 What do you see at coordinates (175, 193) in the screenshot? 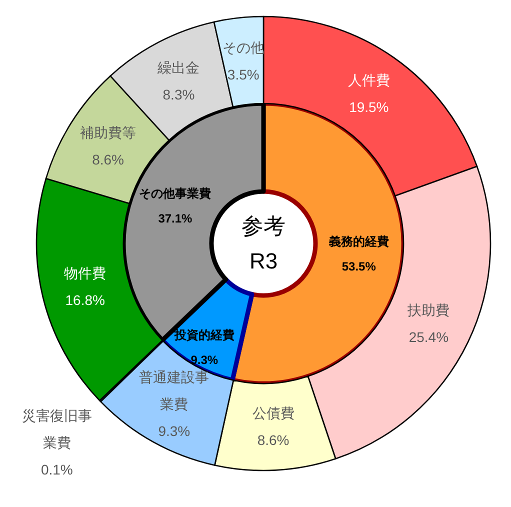
I see `slice-label: その他事業費` at bounding box center [175, 193].